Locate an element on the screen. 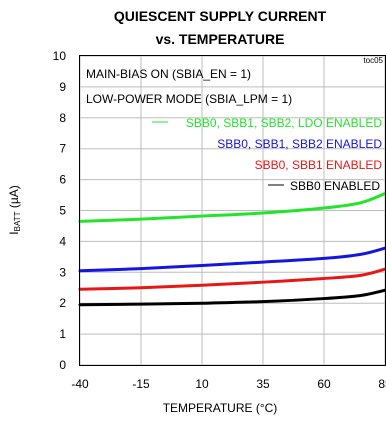 The width and height of the screenshot is (386, 421). y-tick-label: 6 is located at coordinates (62, 180).